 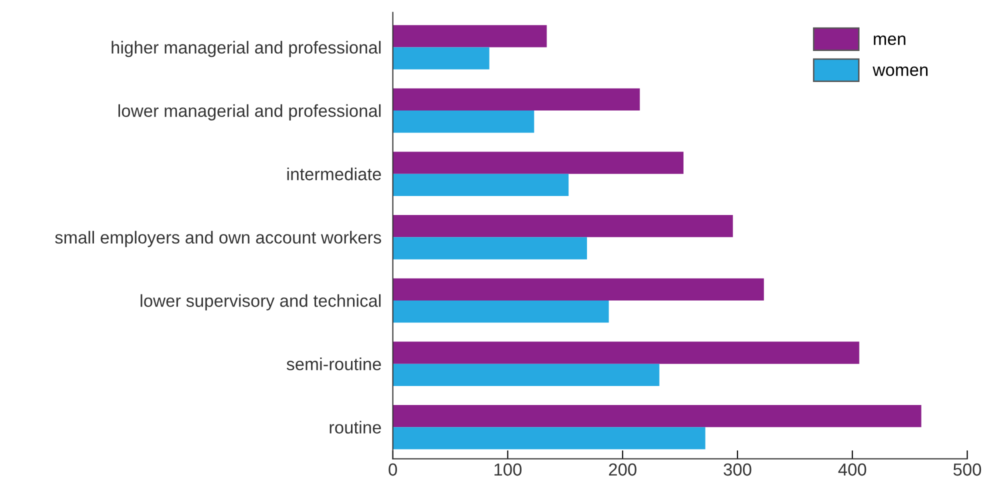 I want to click on x-tick-label: 100, so click(x=508, y=469).